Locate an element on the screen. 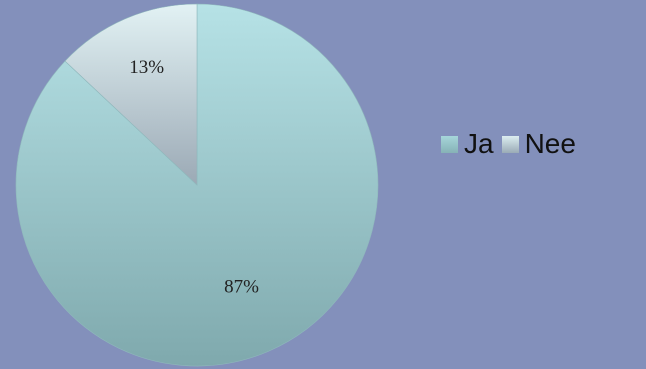 The width and height of the screenshot is (646, 369). data-label-nee: 13% is located at coordinates (146, 67).